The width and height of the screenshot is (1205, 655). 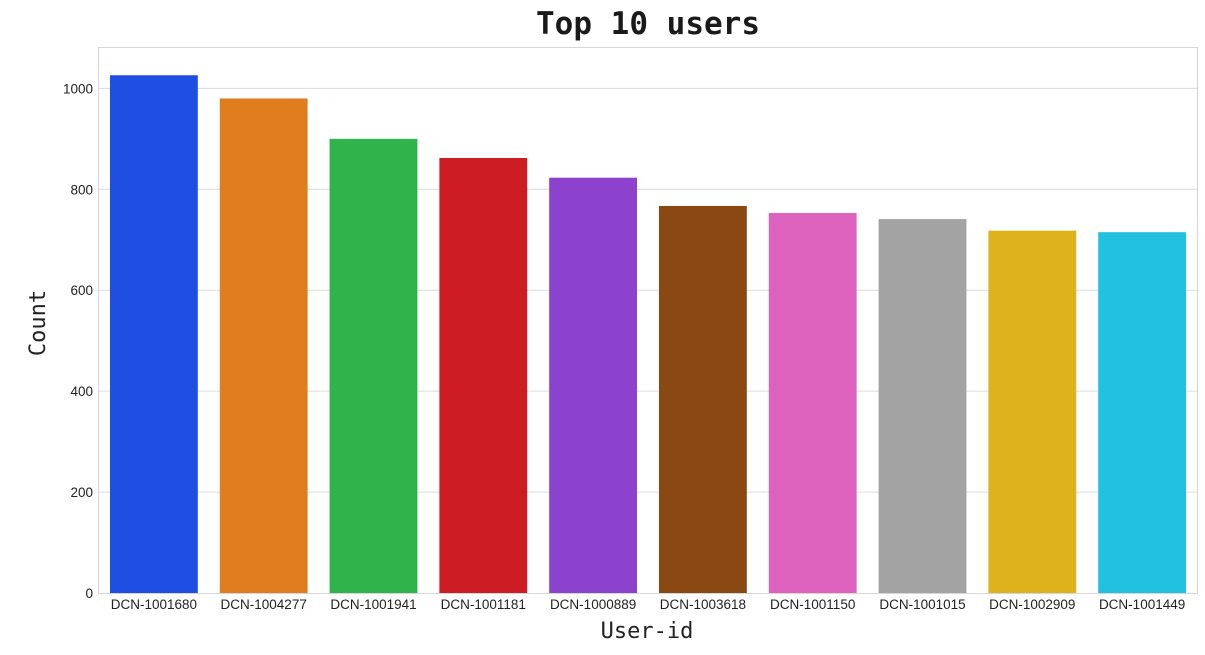 What do you see at coordinates (922, 604) in the screenshot?
I see `x-tick-label: DCN-1001015` at bounding box center [922, 604].